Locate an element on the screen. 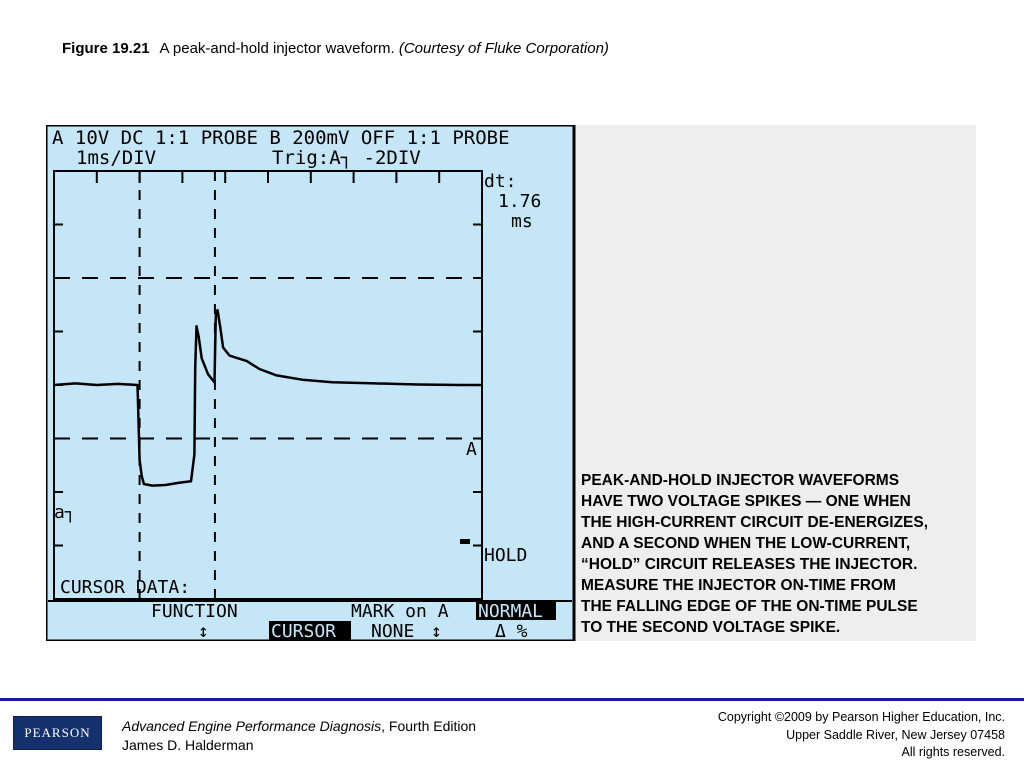  waveform-trace-a is located at coordinates (267, 397).